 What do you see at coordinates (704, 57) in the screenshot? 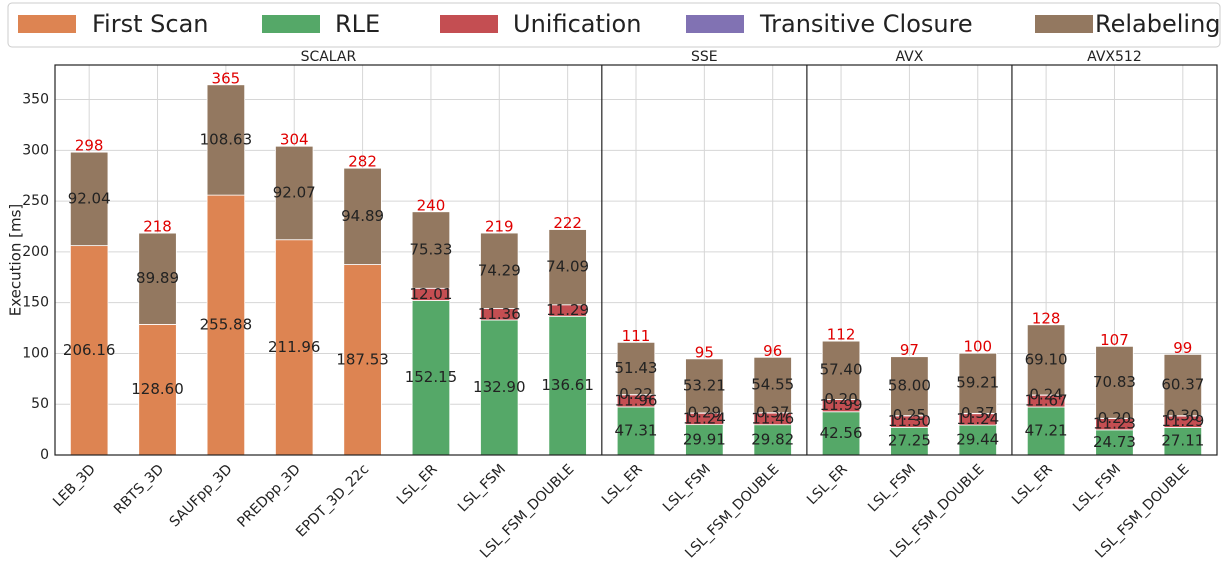
I see `panel-title: SSE` at bounding box center [704, 57].